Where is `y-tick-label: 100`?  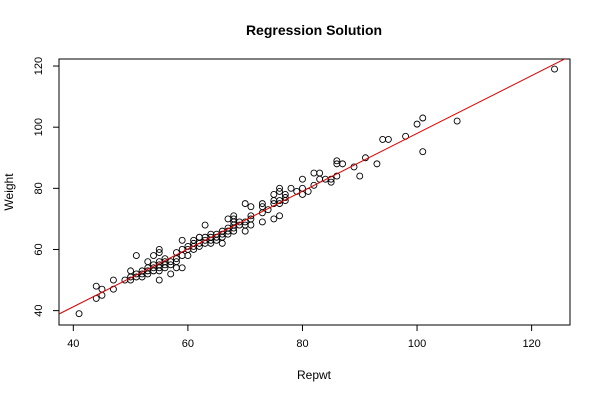
y-tick-label: 100 is located at coordinates (39, 127).